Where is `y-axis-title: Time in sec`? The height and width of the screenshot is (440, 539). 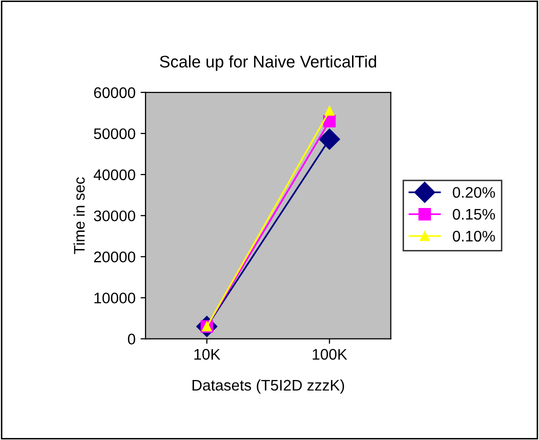 y-axis-title: Time in sec is located at coordinates (79, 215).